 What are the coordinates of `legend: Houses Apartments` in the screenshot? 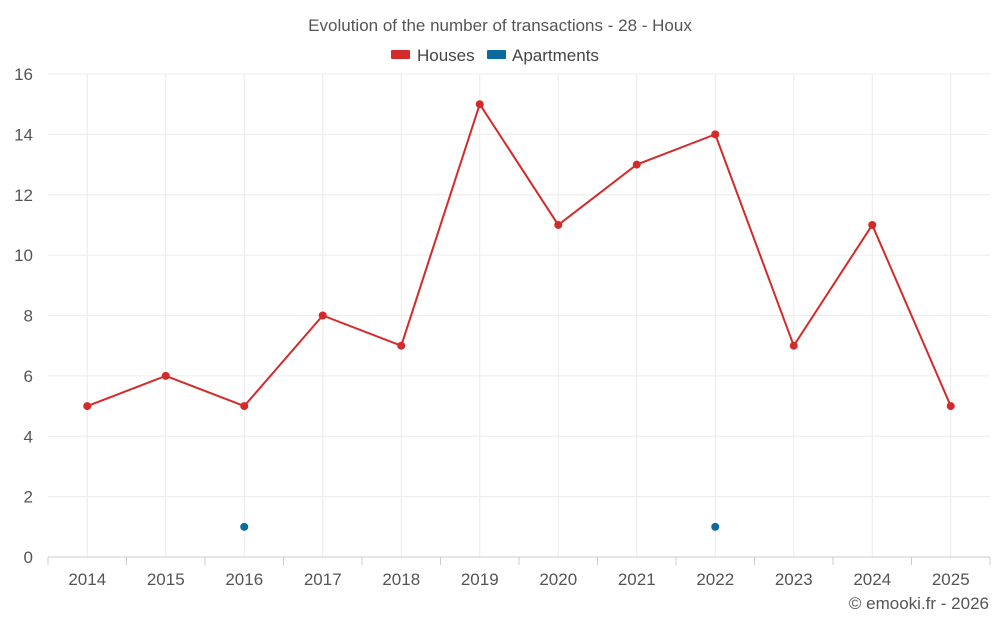 It's located at (495, 55).